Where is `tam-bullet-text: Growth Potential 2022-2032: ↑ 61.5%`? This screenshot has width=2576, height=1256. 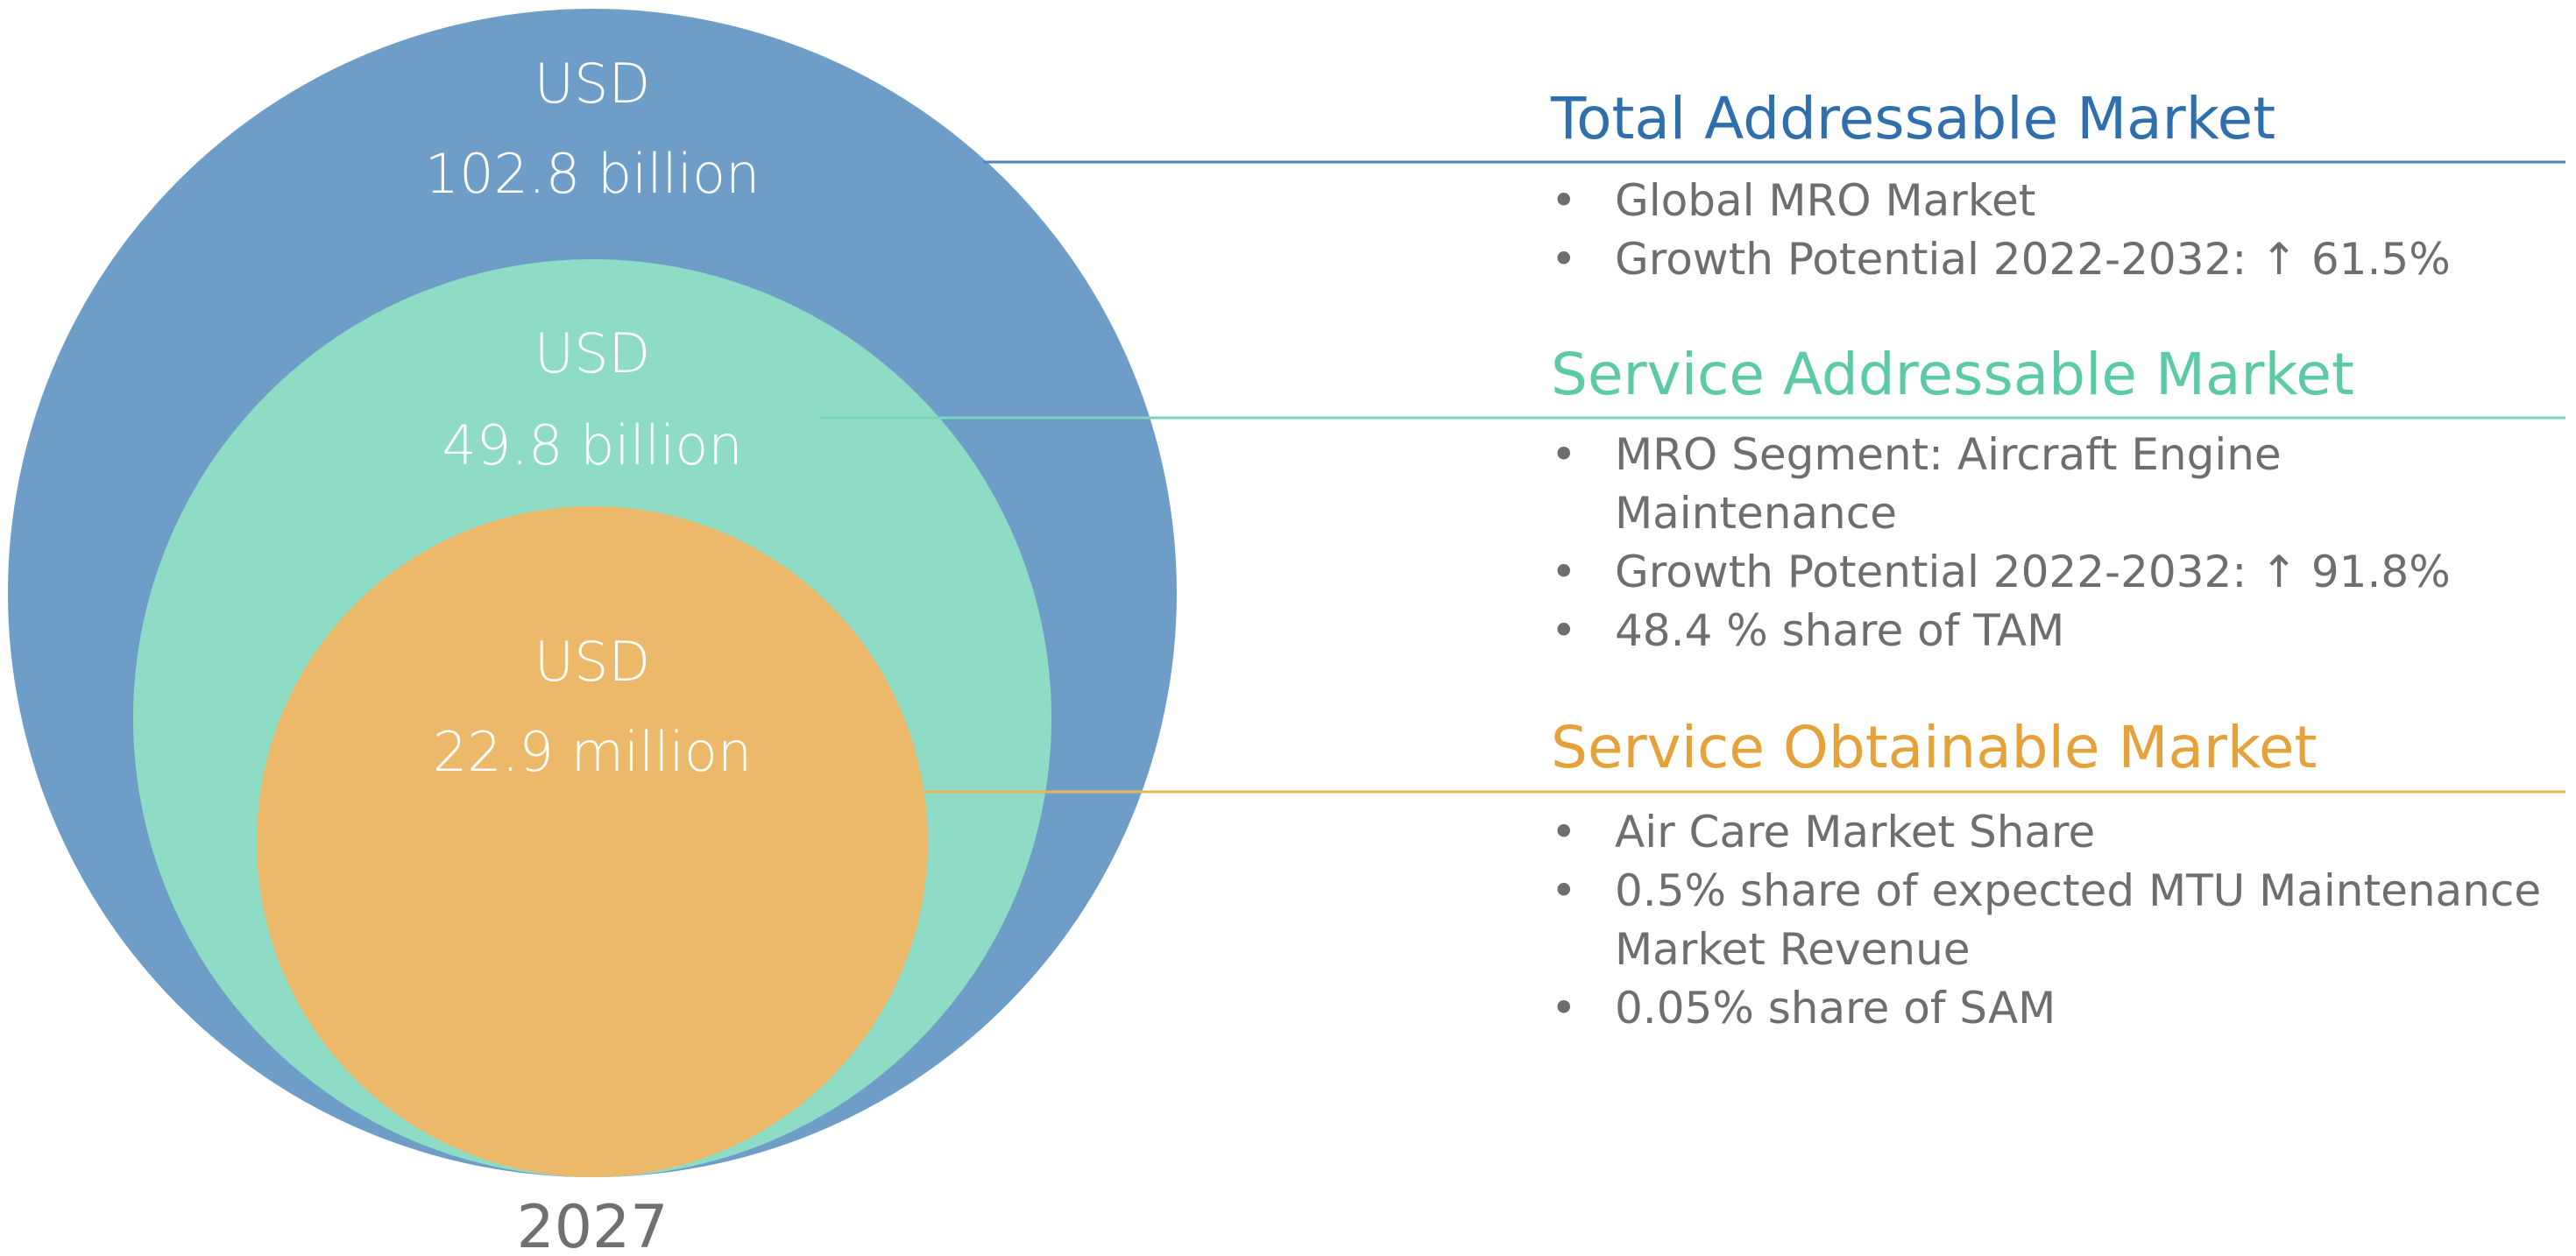 tam-bullet-text: Growth Potential 2022-2032: ↑ 61.5% is located at coordinates (2033, 259).